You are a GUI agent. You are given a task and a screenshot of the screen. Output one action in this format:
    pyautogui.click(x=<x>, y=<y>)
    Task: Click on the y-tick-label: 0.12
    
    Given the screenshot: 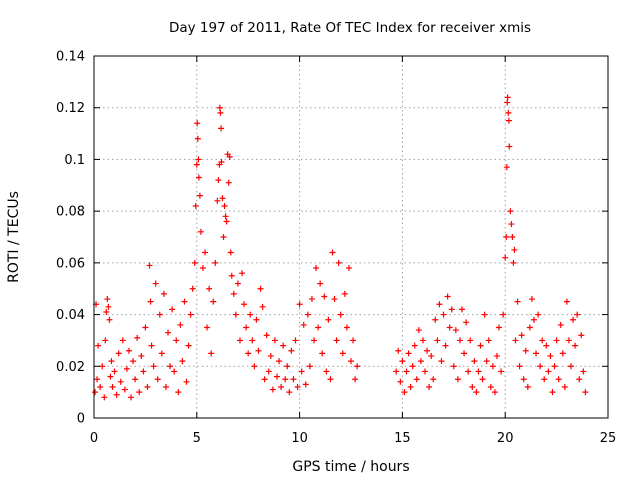 What is the action you would take?
    pyautogui.click(x=70, y=108)
    